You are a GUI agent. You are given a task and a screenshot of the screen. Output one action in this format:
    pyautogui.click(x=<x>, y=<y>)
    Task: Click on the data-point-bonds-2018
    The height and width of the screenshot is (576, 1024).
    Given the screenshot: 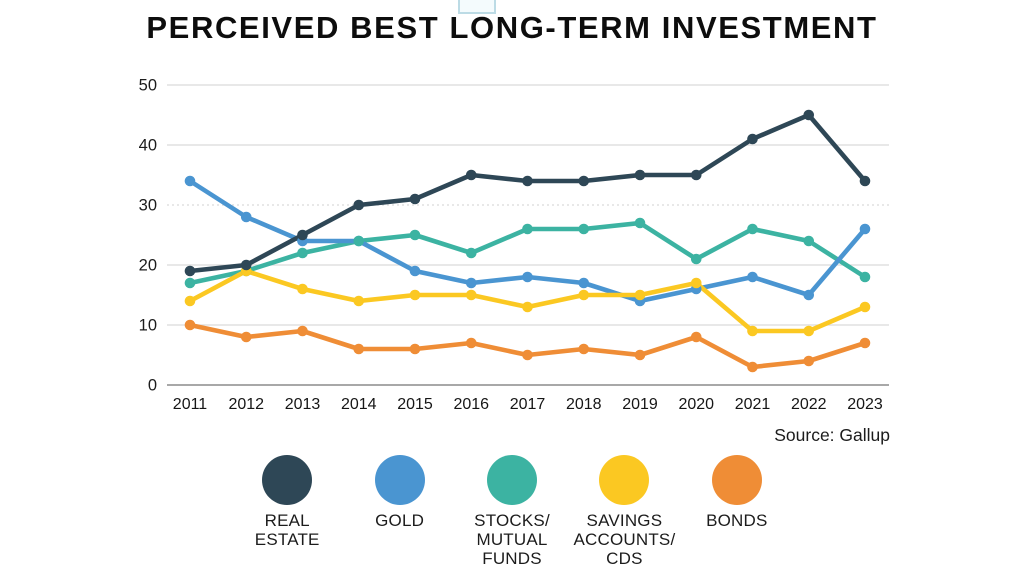 What is the action you would take?
    pyautogui.click(x=584, y=349)
    